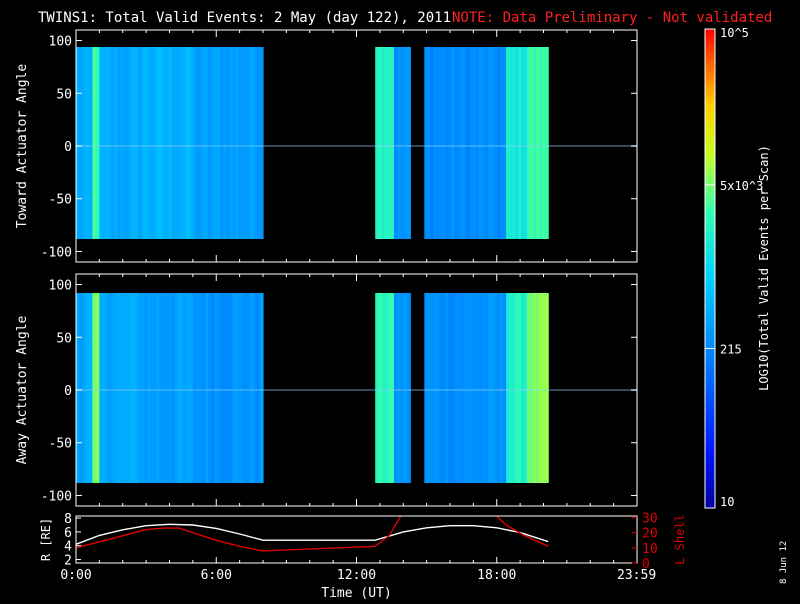 This screenshot has width=800, height=604. Describe the element at coordinates (612, 18) in the screenshot. I see `preliminary-note: NOTE: Data Preliminary - Not validated` at that location.